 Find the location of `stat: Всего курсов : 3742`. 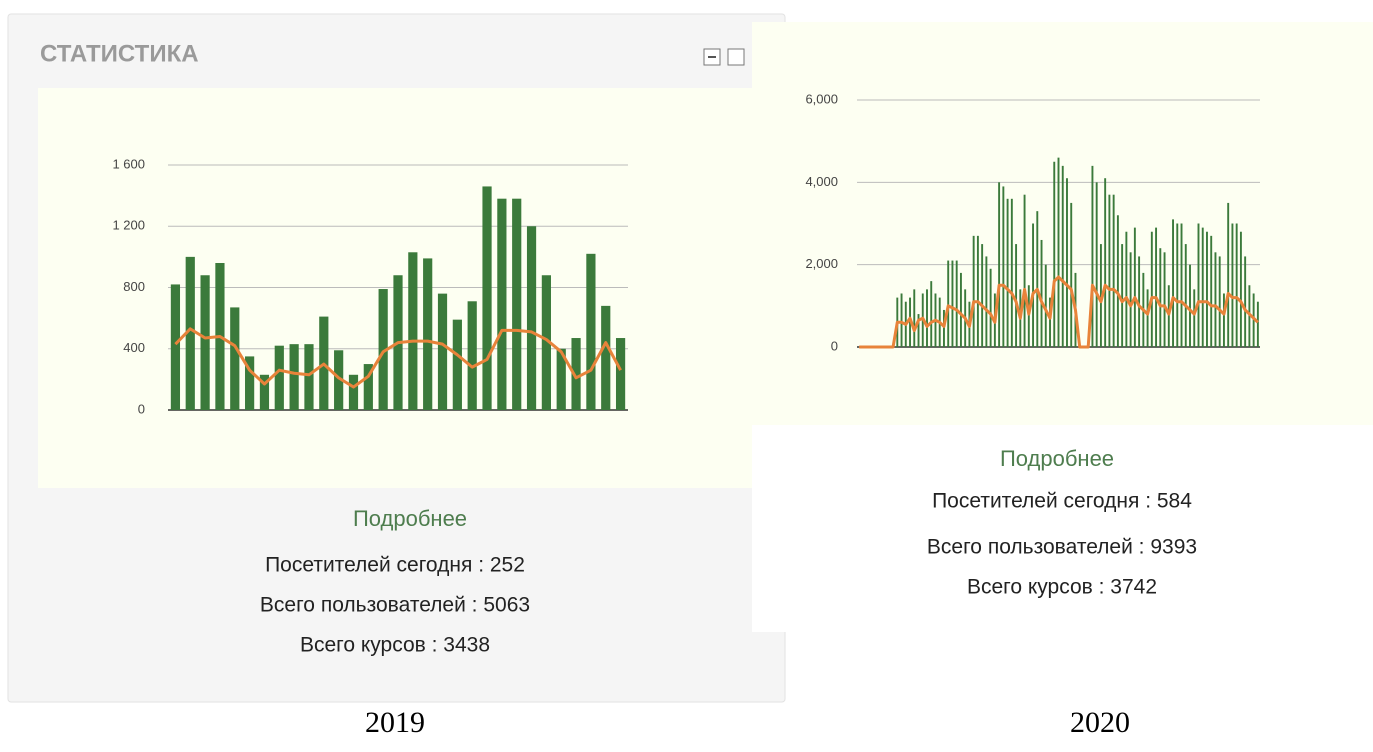

stat: Всего курсов : 3742 is located at coordinates (1062, 587).